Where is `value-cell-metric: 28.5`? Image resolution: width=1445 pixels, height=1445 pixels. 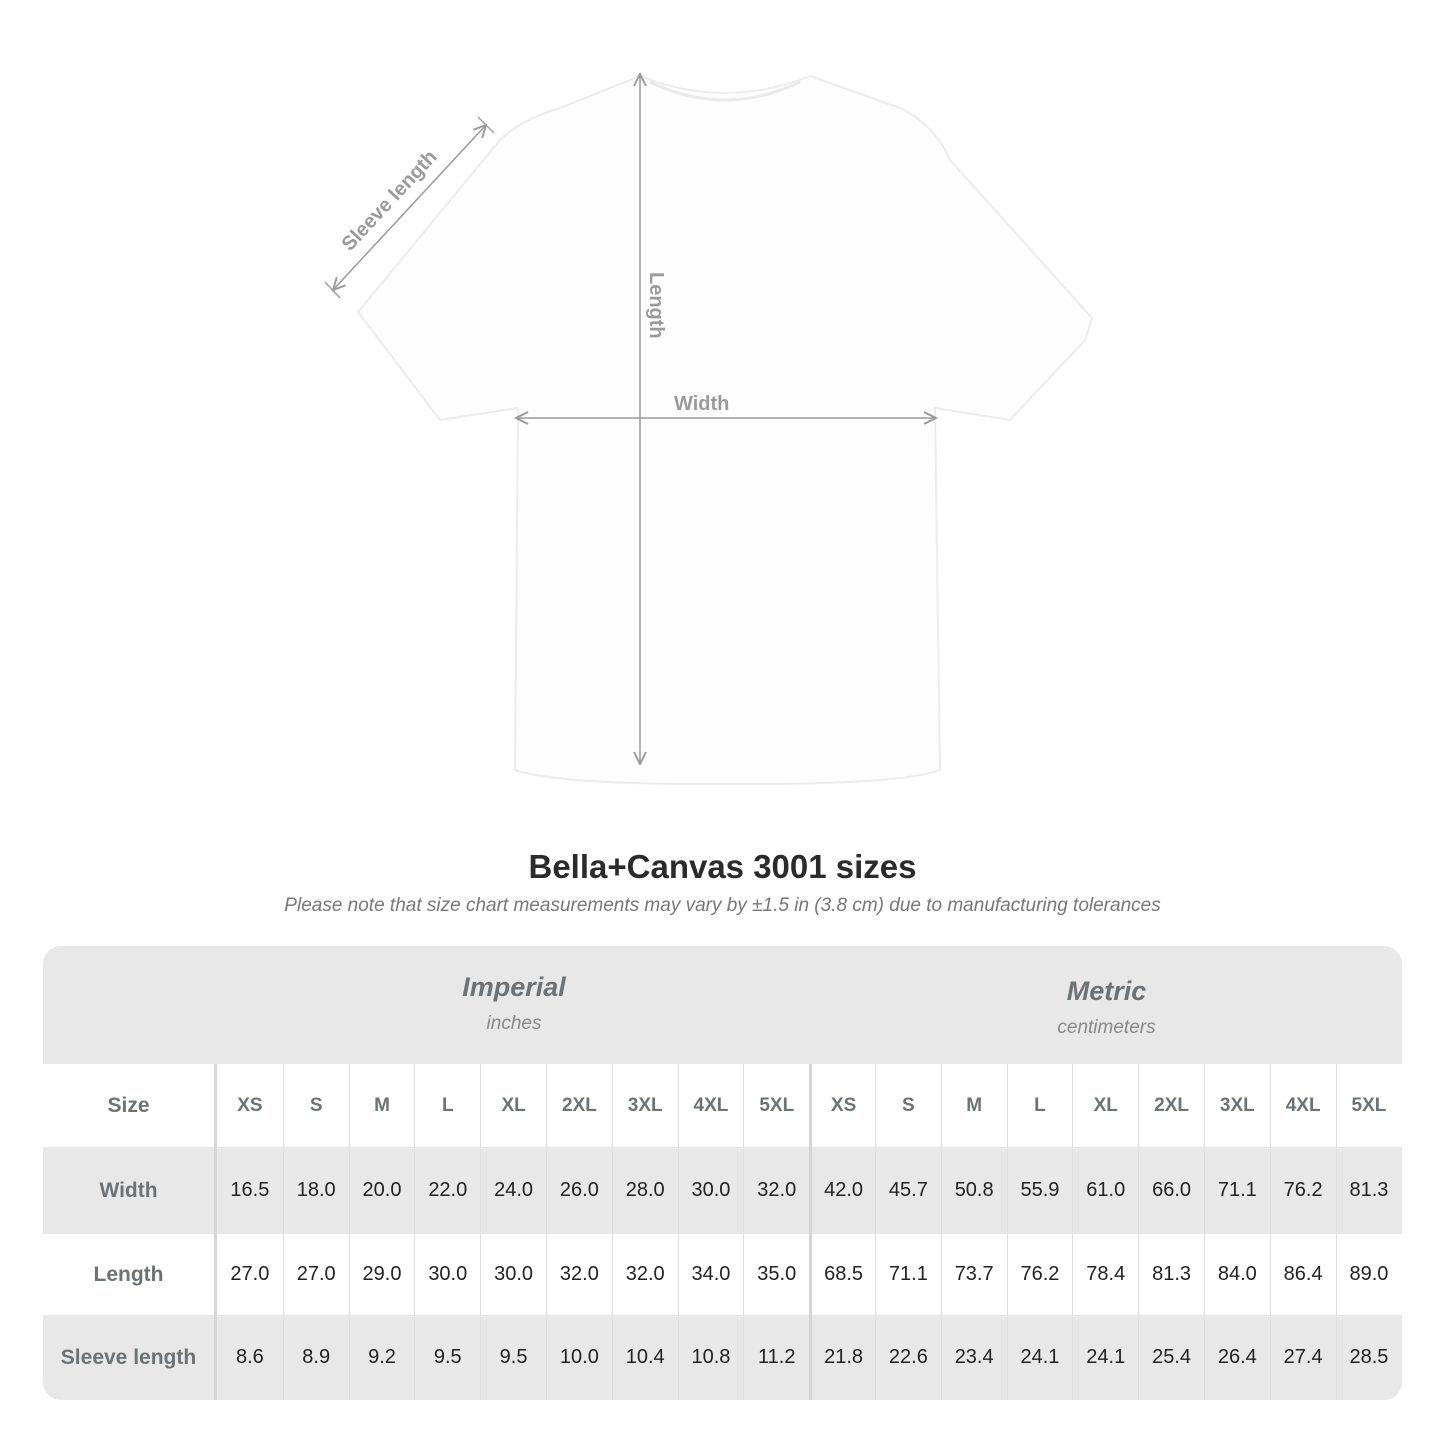
value-cell-metric: 28.5 is located at coordinates (1368, 1357).